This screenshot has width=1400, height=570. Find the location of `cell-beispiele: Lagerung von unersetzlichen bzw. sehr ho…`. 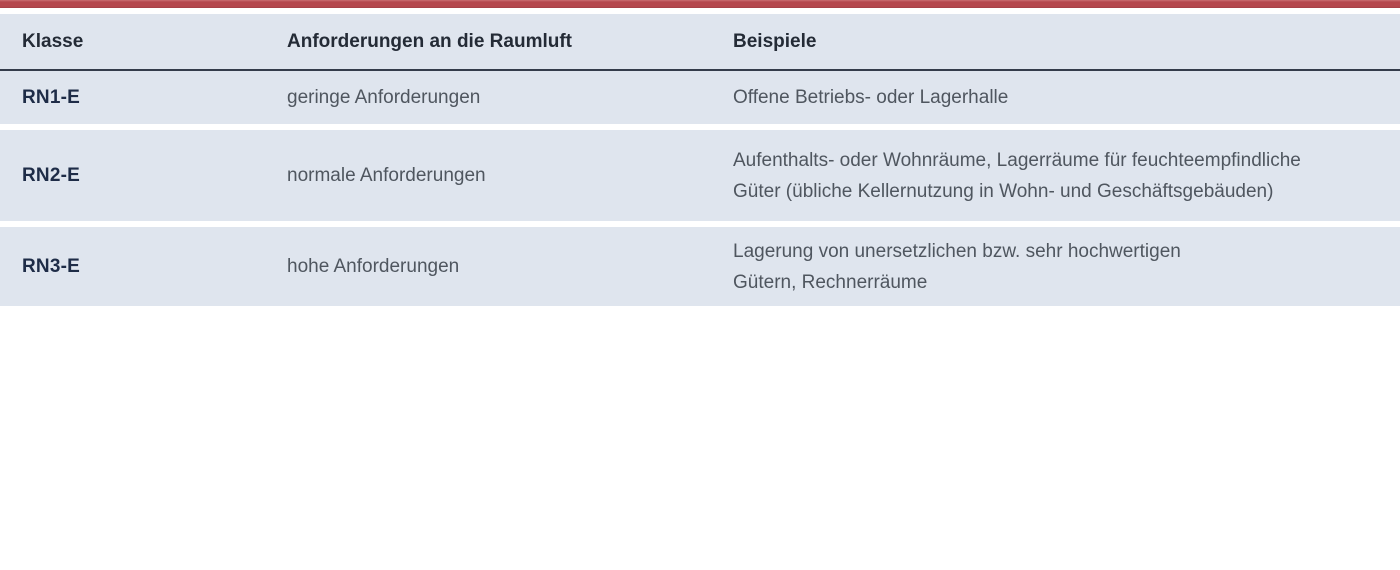

cell-beispiele: Lagerung von unersetzlichen bzw. sehr ho… is located at coordinates (957, 266).